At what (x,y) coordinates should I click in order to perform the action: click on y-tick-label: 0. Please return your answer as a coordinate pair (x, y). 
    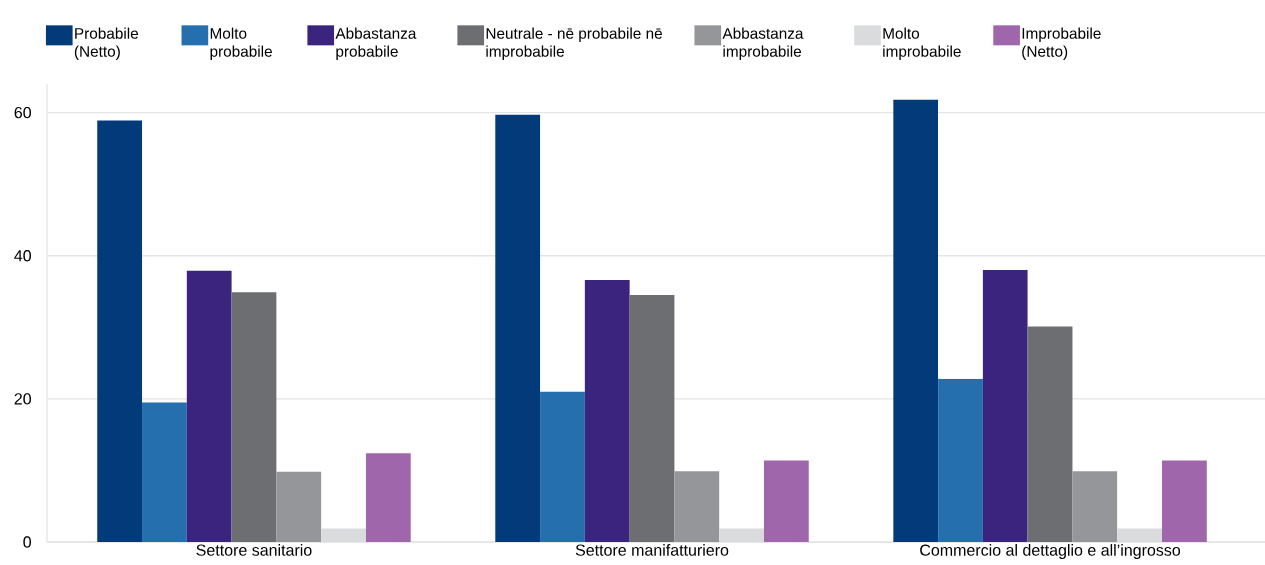
    Looking at the image, I should click on (27, 542).